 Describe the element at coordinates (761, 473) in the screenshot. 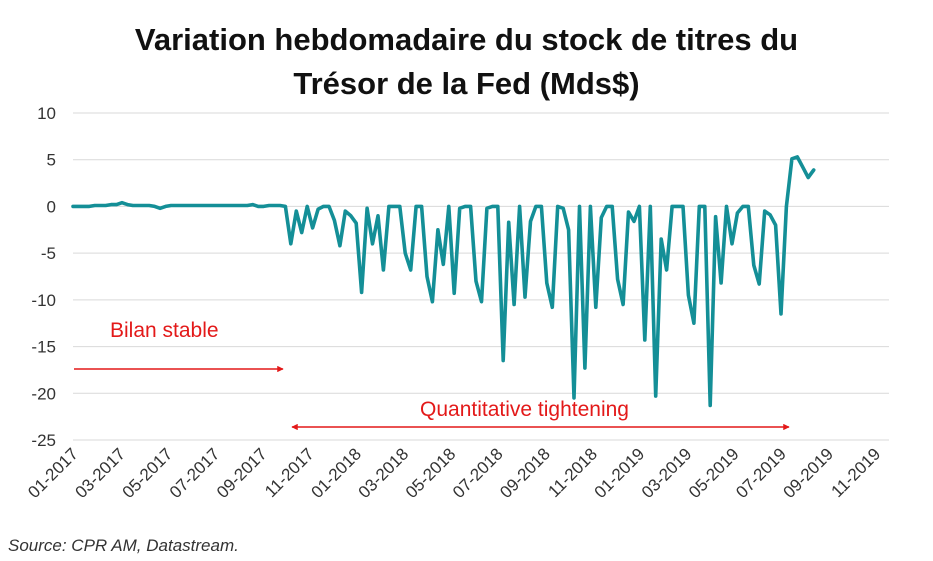

I see `x-tick-label: 07-2019` at that location.